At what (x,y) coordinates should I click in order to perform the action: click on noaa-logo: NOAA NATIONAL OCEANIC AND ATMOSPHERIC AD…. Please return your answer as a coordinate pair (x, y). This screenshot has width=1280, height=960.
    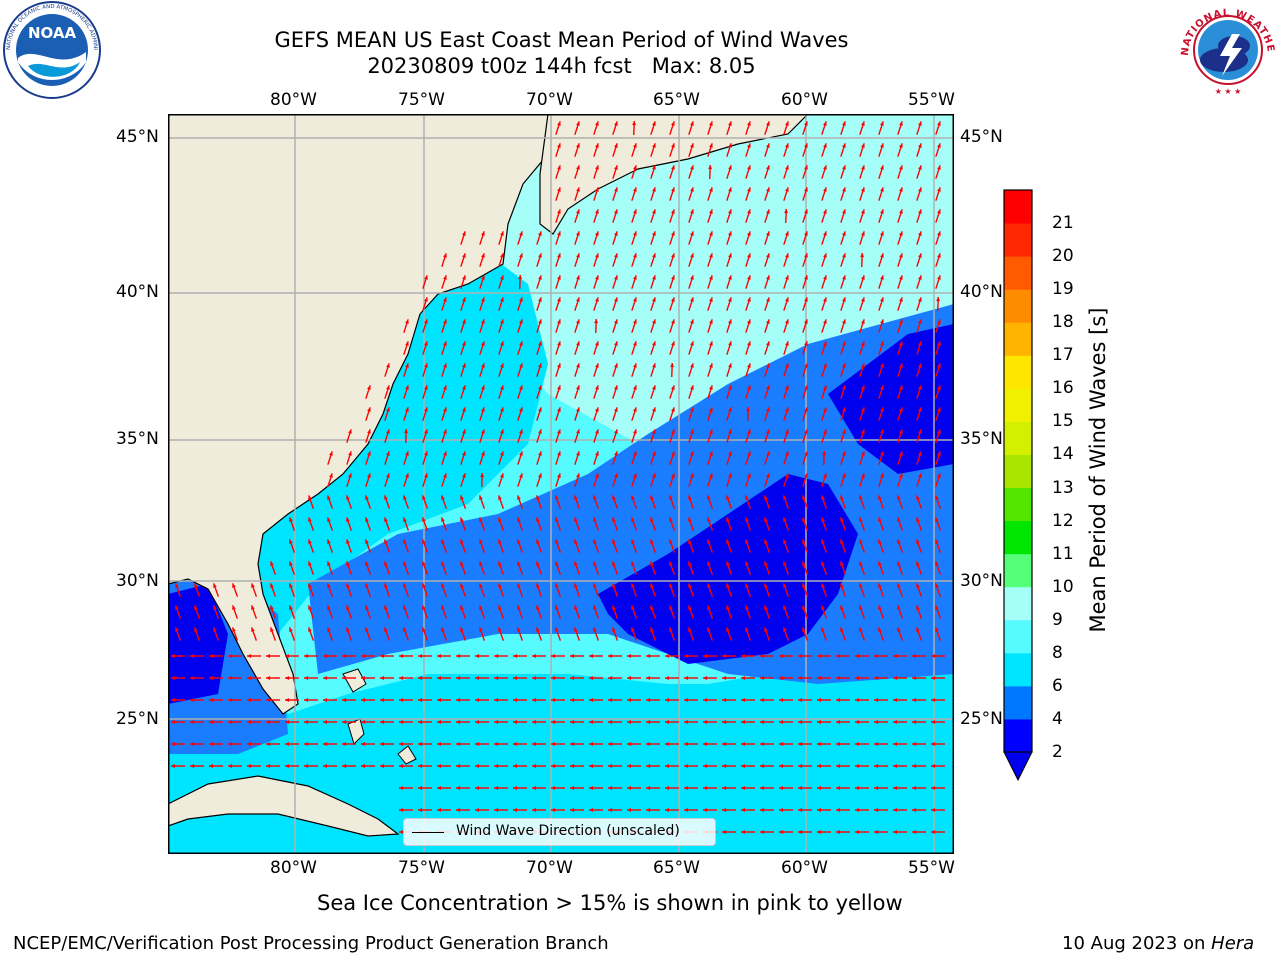
    Looking at the image, I should click on (52, 50).